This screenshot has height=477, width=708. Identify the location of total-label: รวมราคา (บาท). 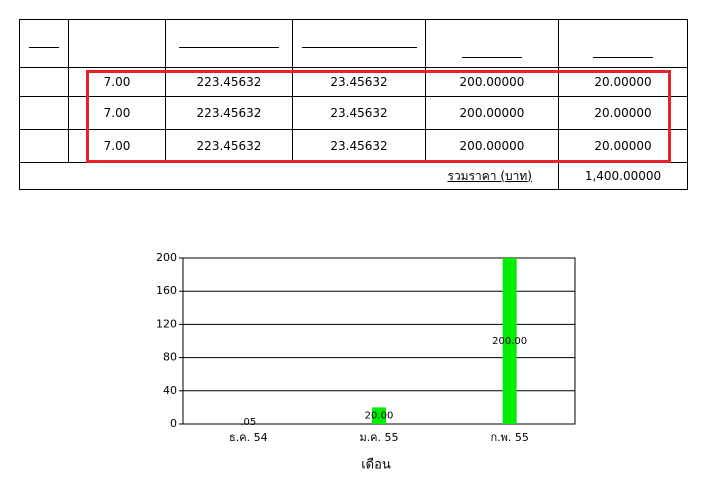
(490, 175).